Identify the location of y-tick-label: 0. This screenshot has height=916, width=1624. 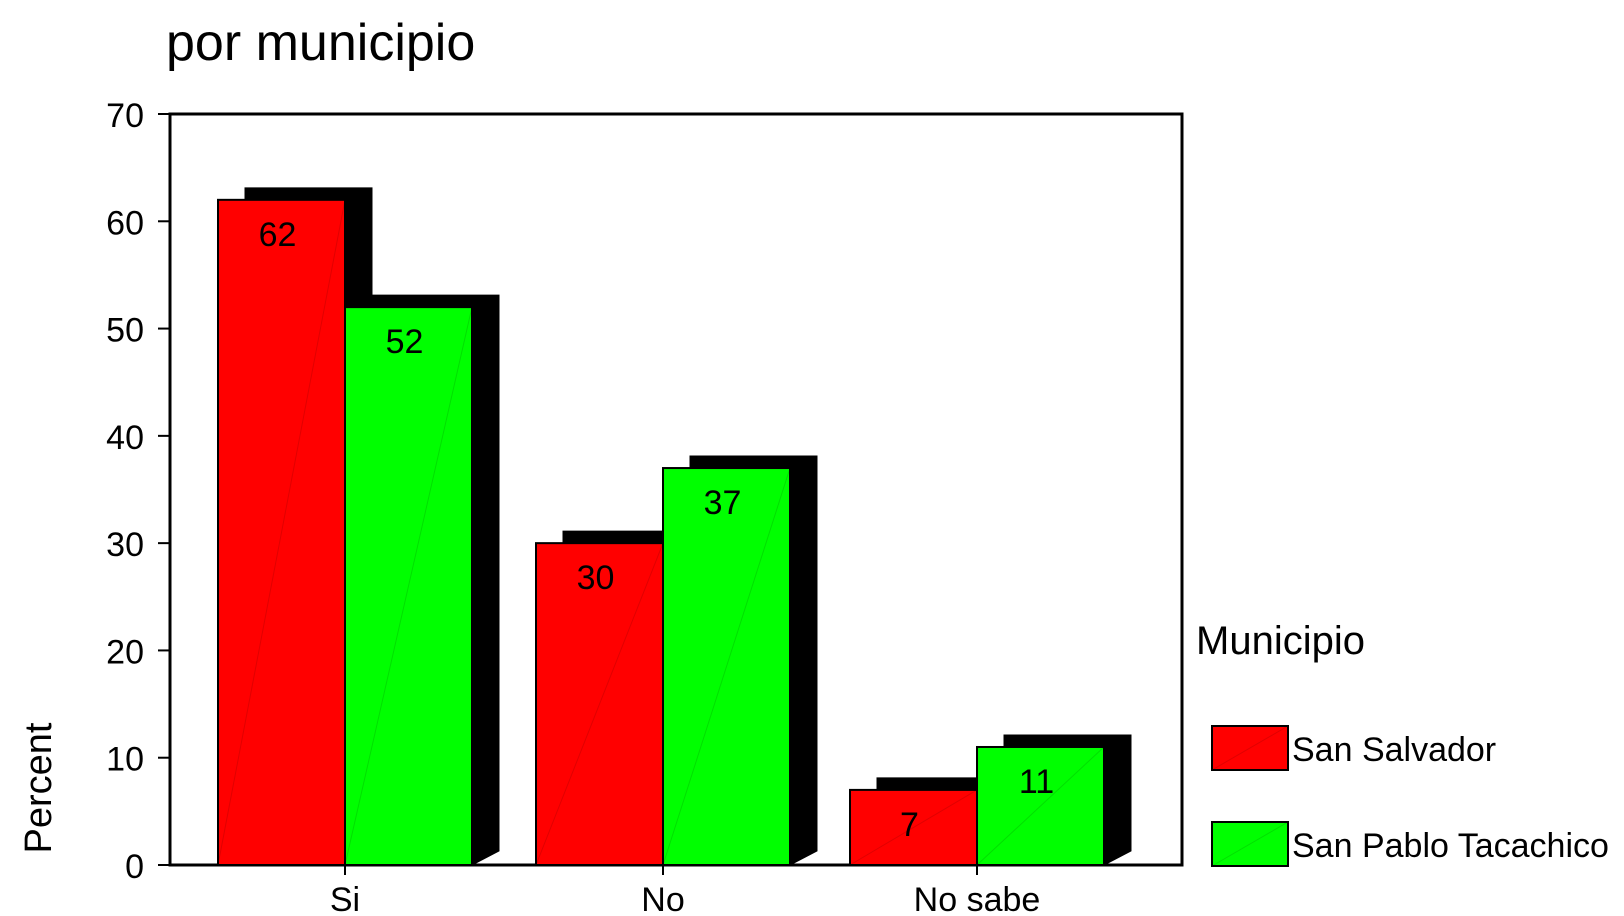
(134, 867).